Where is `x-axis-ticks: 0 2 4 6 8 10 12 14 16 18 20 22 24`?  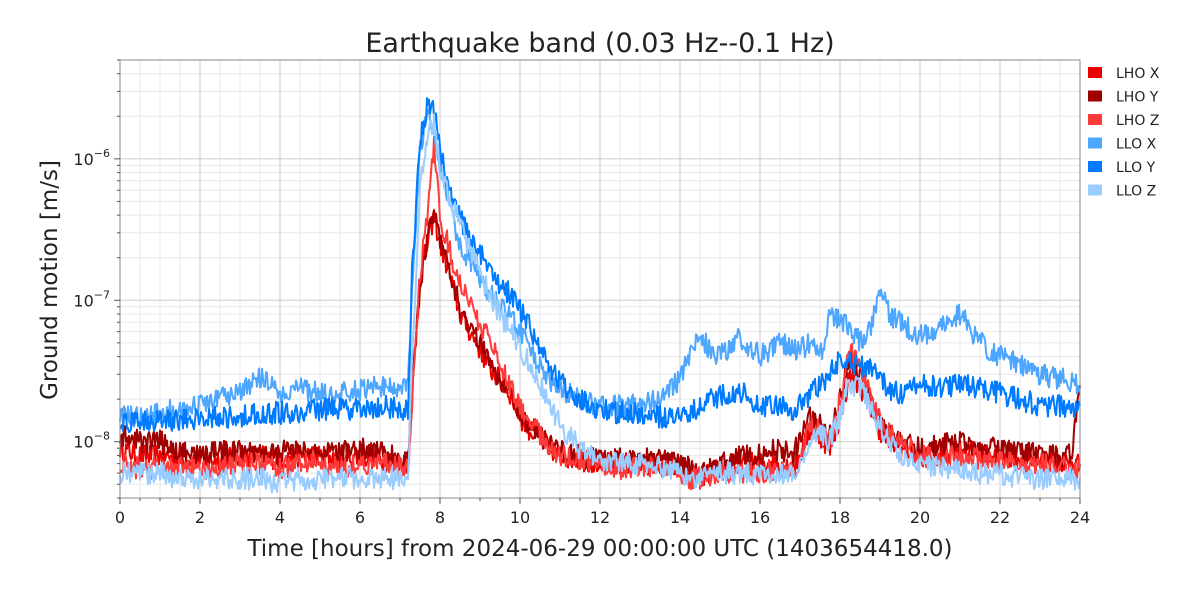
x-axis-ticks: 0 2 4 6 8 10 12 14 16 18 20 22 24 is located at coordinates (602, 512).